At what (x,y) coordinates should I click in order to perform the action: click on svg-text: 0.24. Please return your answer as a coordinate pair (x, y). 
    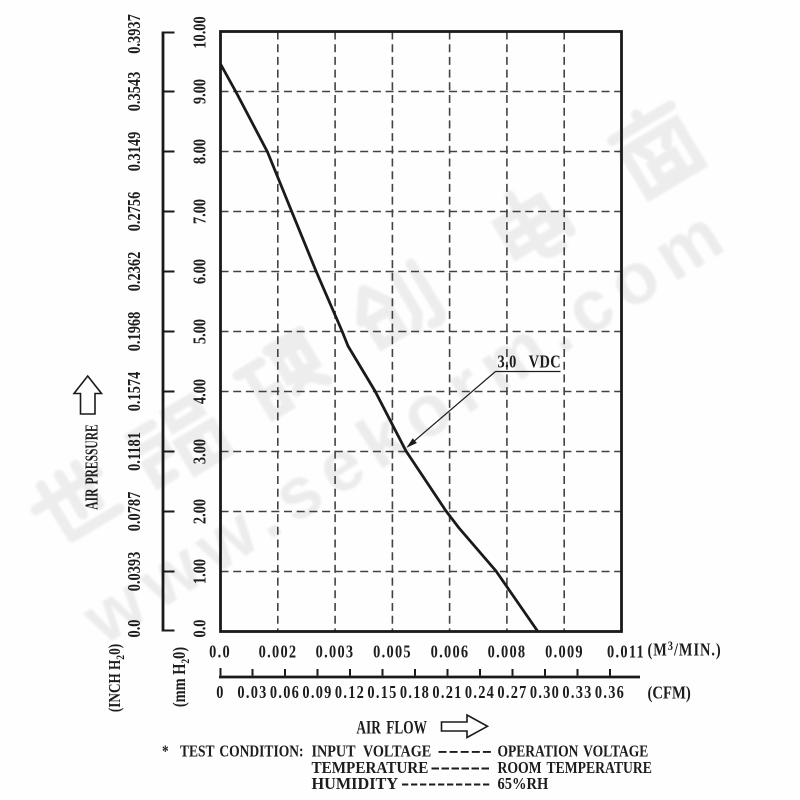
    Looking at the image, I should click on (480, 691).